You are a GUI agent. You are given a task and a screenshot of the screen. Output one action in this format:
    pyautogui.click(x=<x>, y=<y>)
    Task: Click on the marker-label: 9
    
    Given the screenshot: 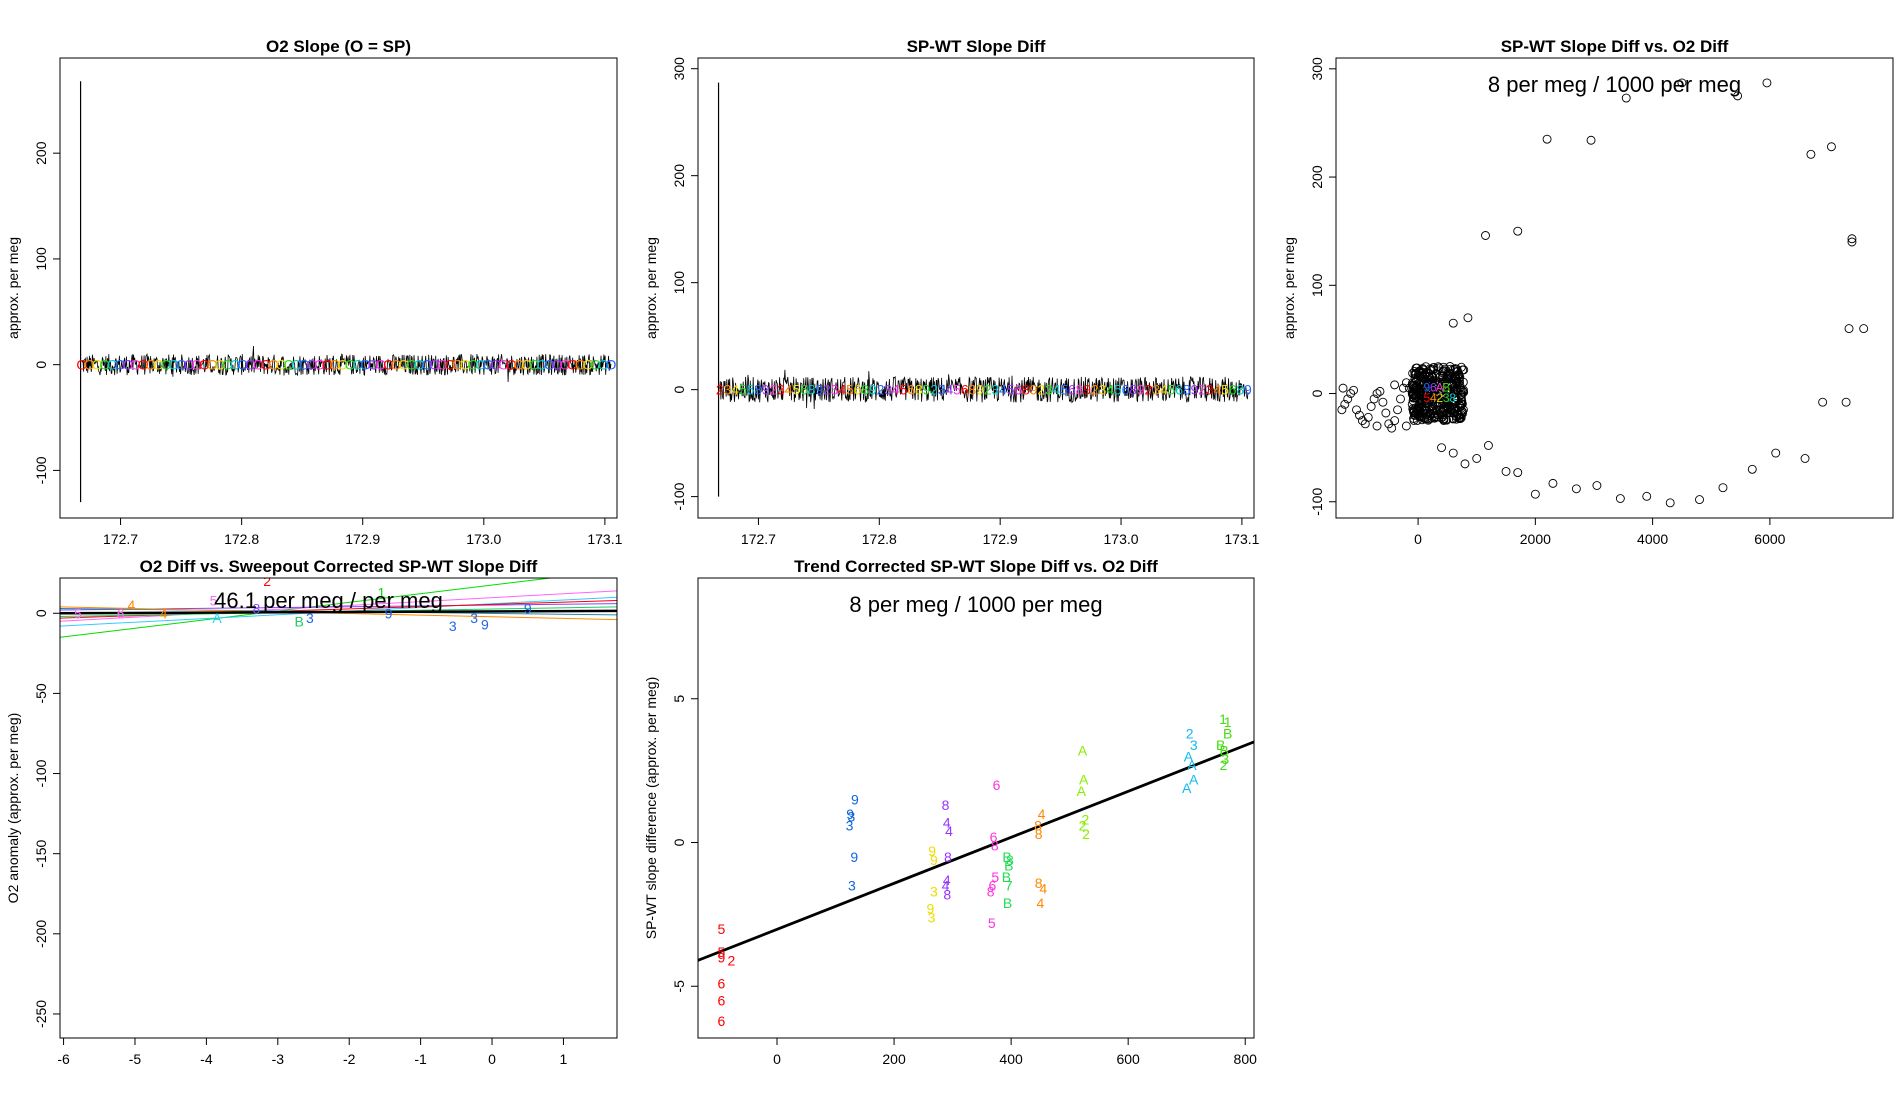 What is the action you would take?
    pyautogui.click(x=927, y=390)
    